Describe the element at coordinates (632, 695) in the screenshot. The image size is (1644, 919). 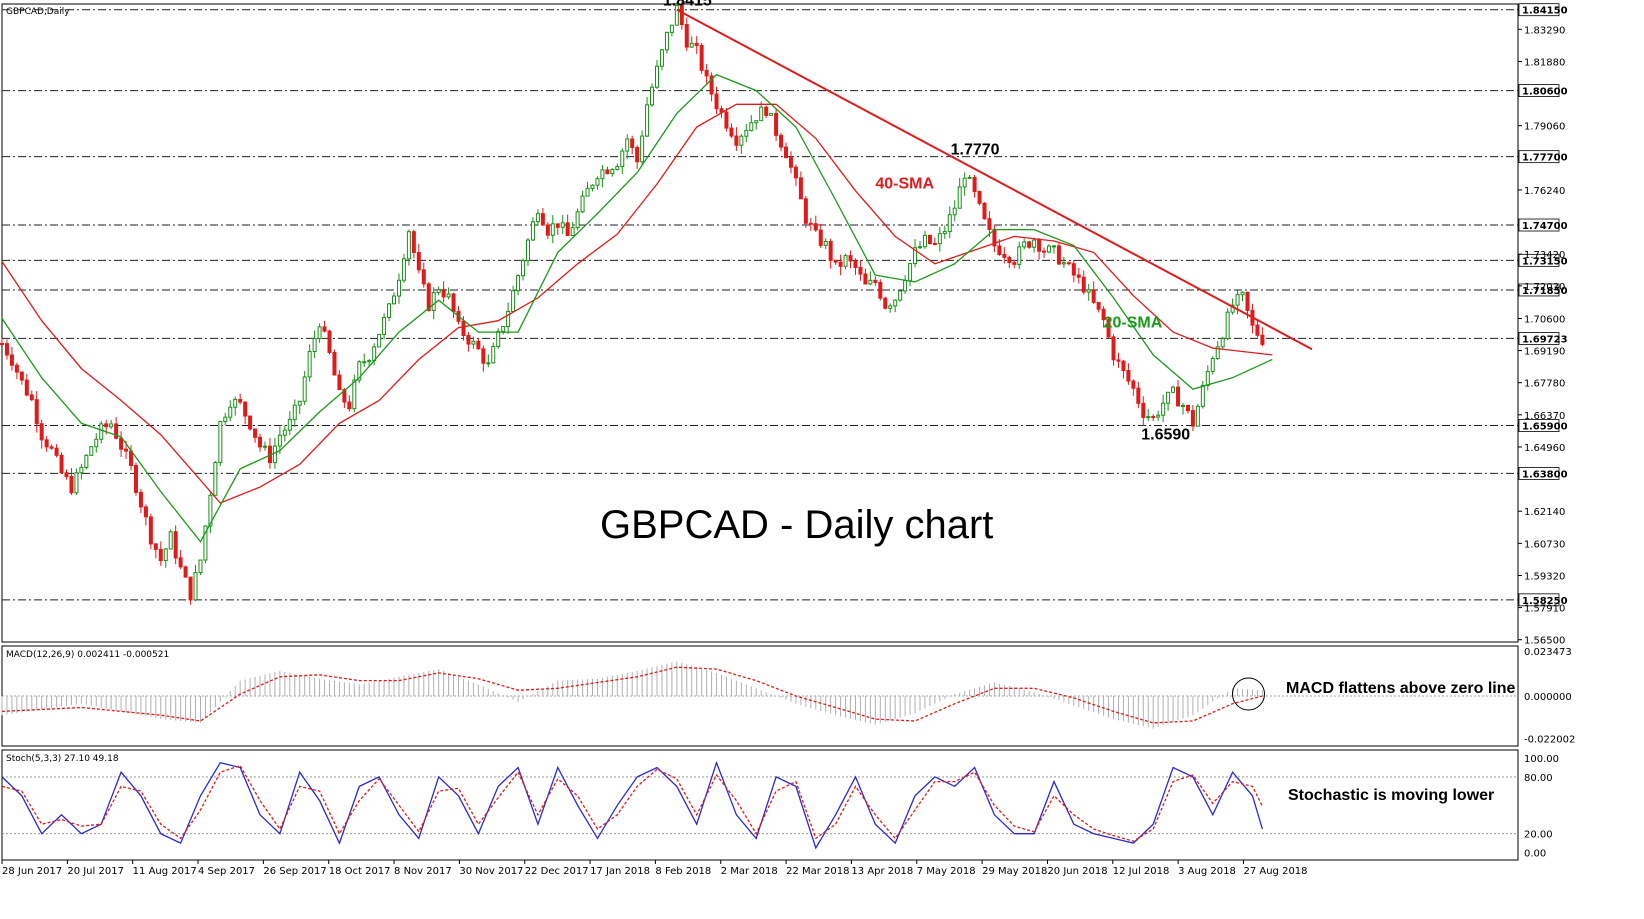
I see `macd-histogram` at that location.